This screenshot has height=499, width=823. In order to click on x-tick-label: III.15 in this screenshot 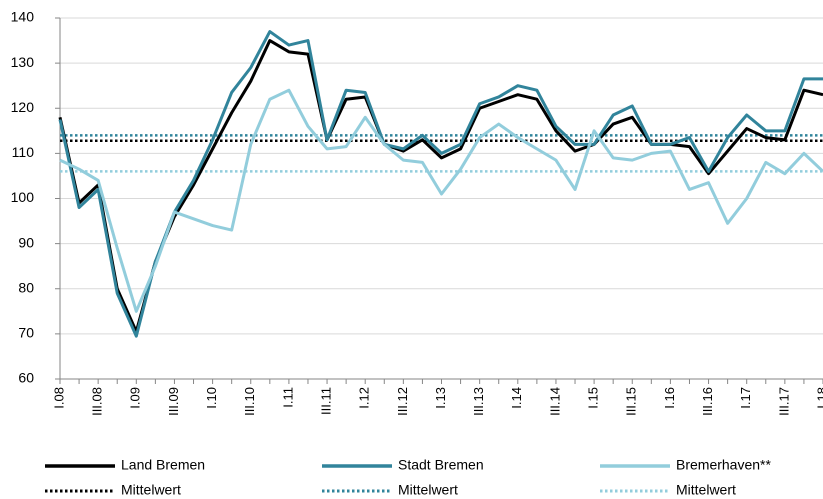, I will do `click(631, 401)`.